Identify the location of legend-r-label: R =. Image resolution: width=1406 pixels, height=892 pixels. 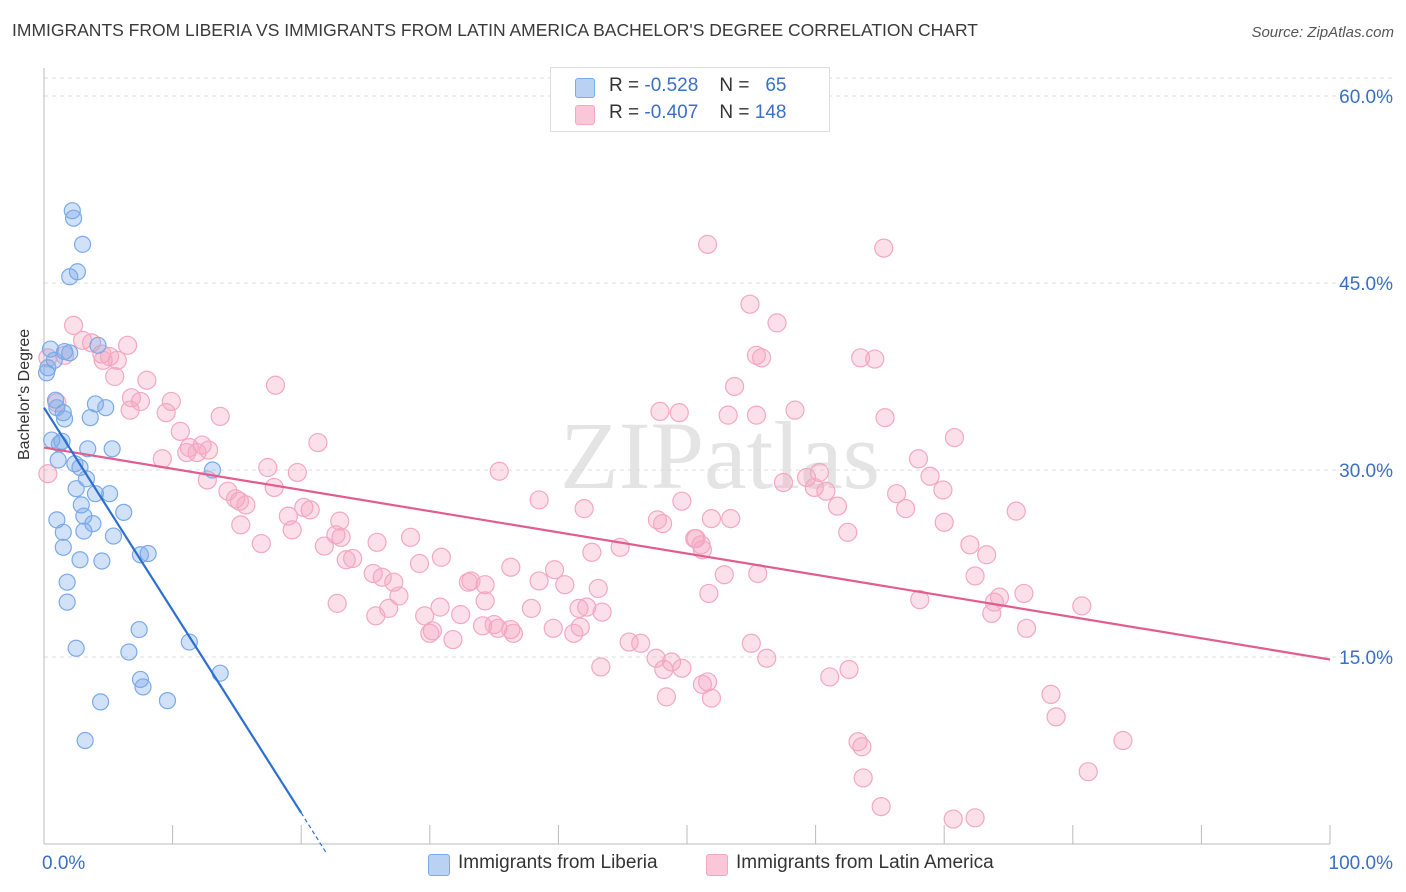
(624, 112).